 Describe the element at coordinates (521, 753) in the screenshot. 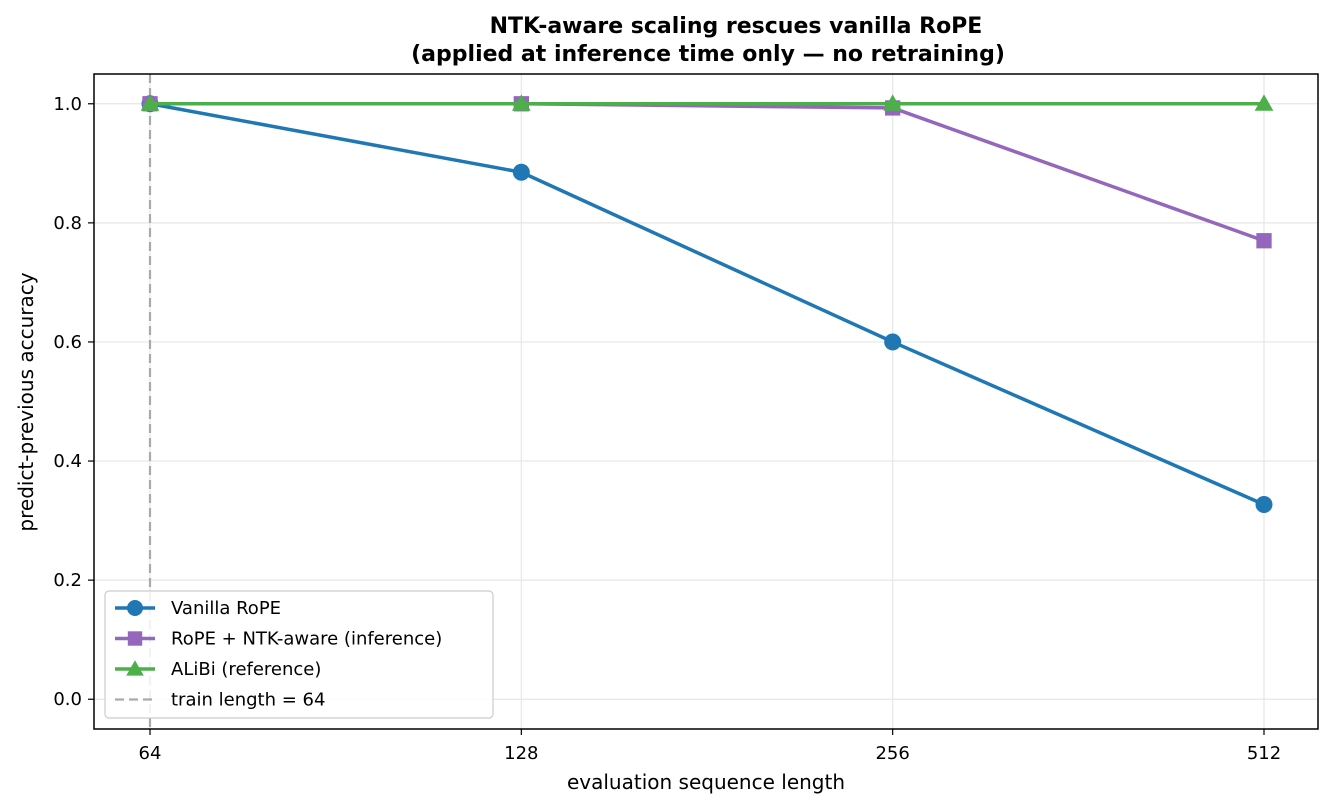

I see `x-tick-label: 128` at that location.